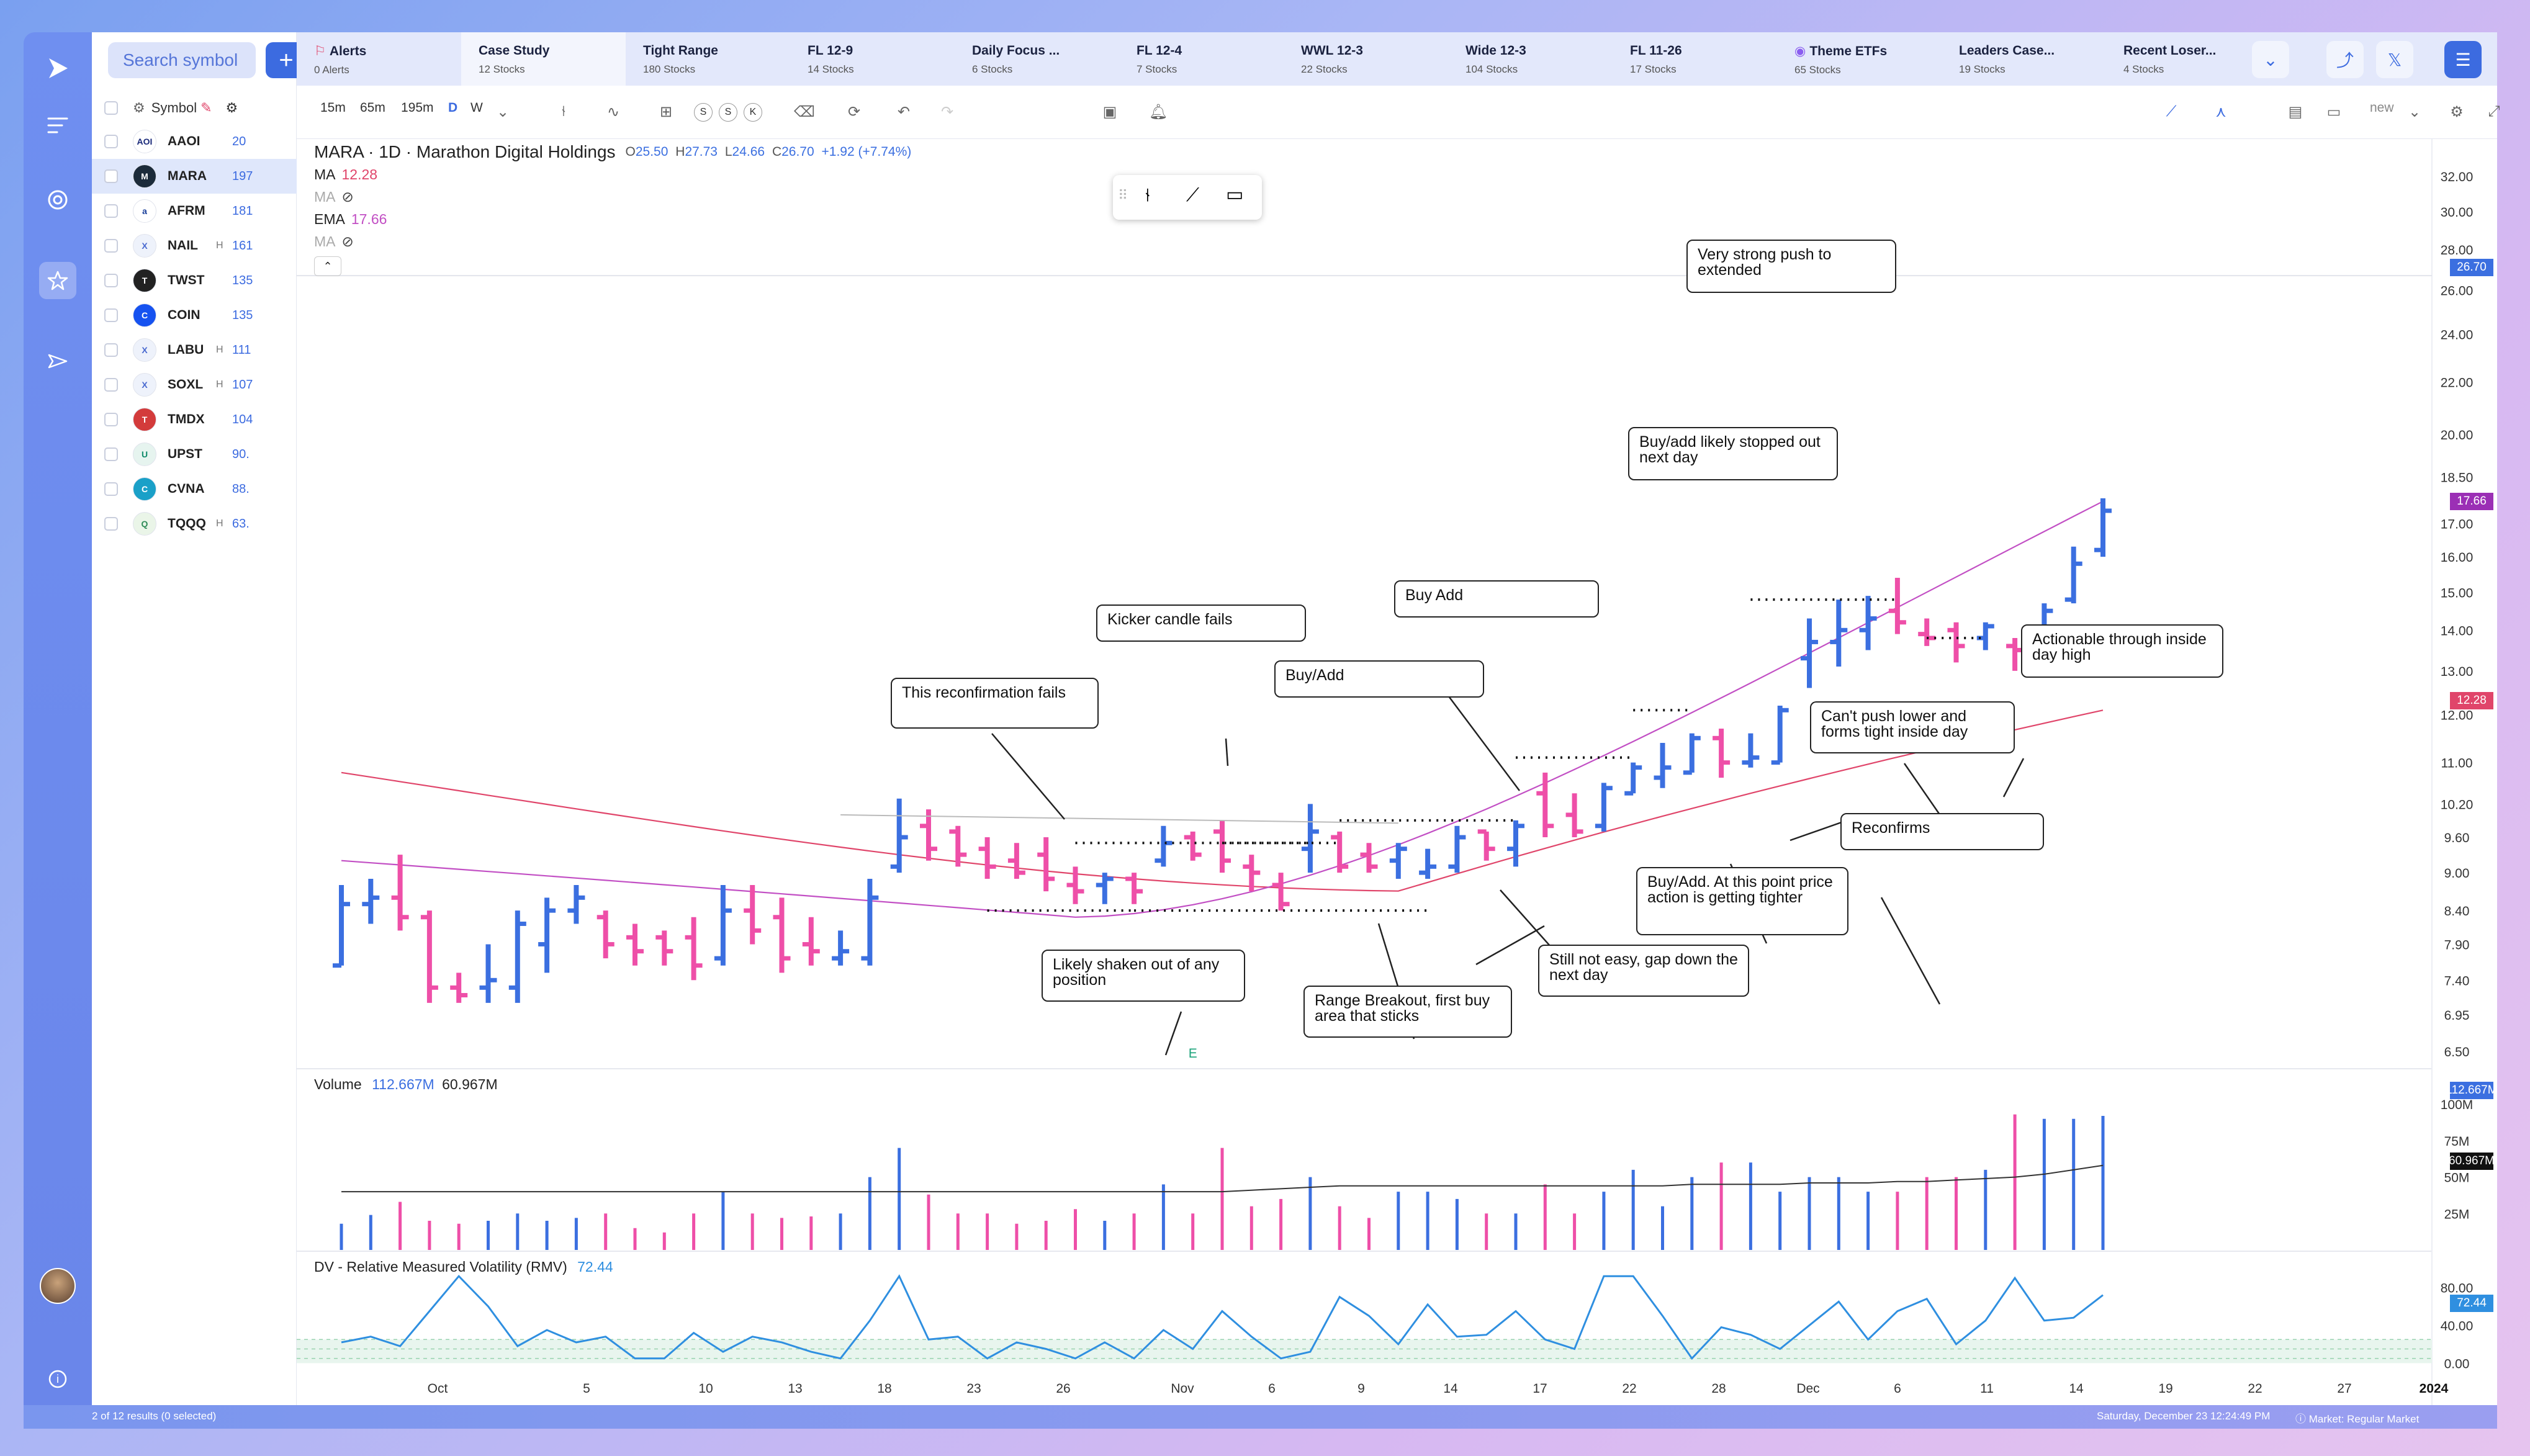  I want to click on fullscreen-icon: ⤢, so click(2494, 111).